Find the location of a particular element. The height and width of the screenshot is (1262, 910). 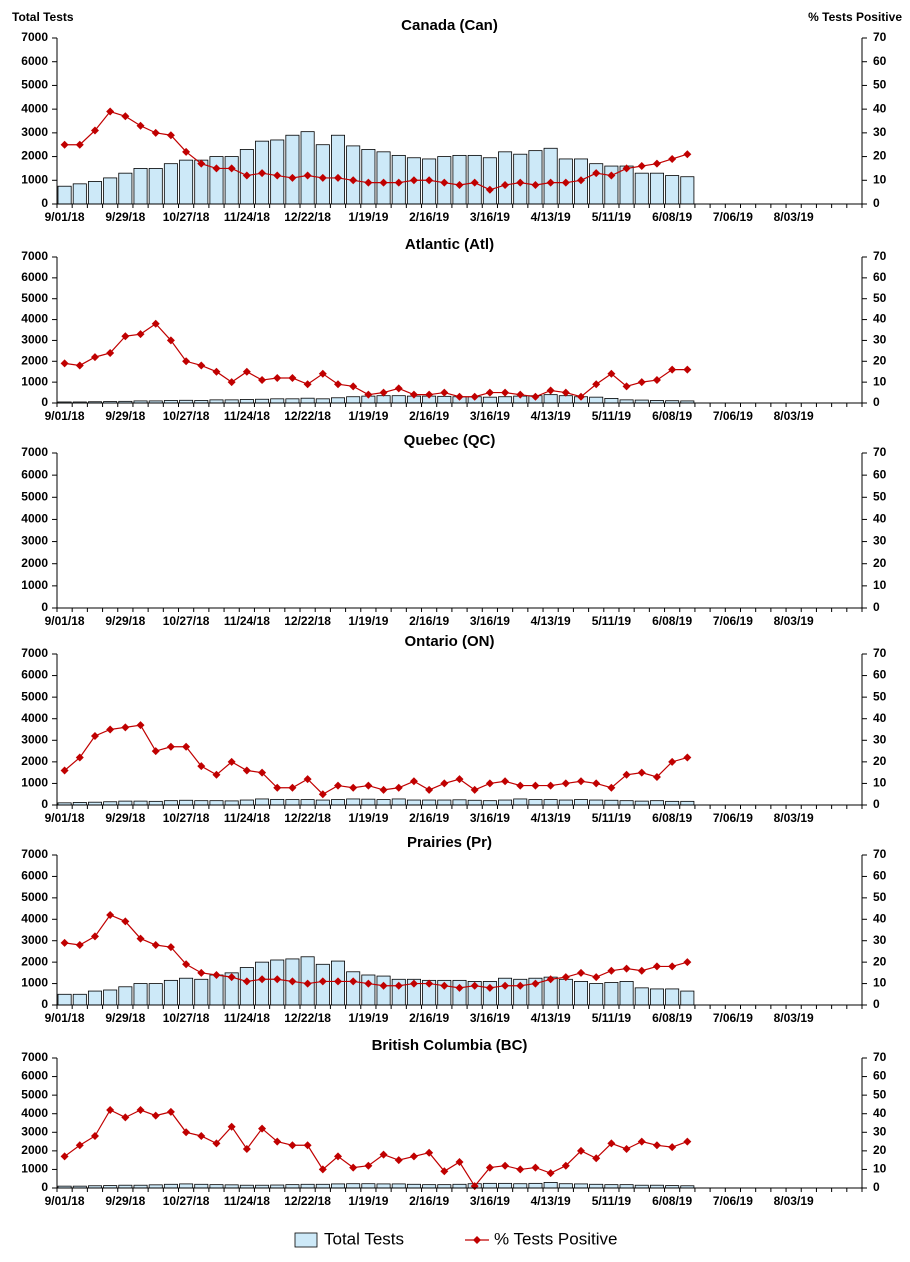

x-tick-label: 5/11/19 is located at coordinates (612, 416).